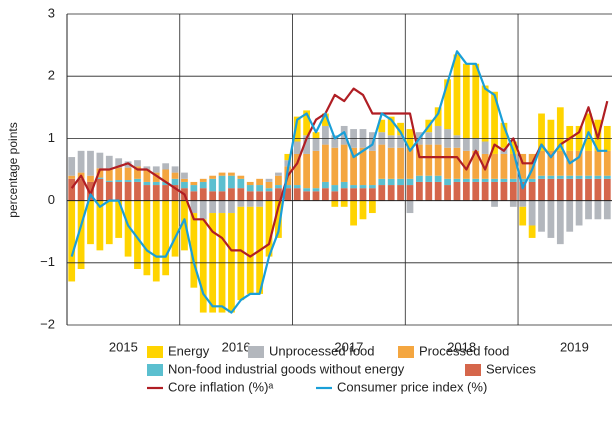  What do you see at coordinates (348, 346) in the screenshot?
I see `x-tick-label: 2017` at bounding box center [348, 346].